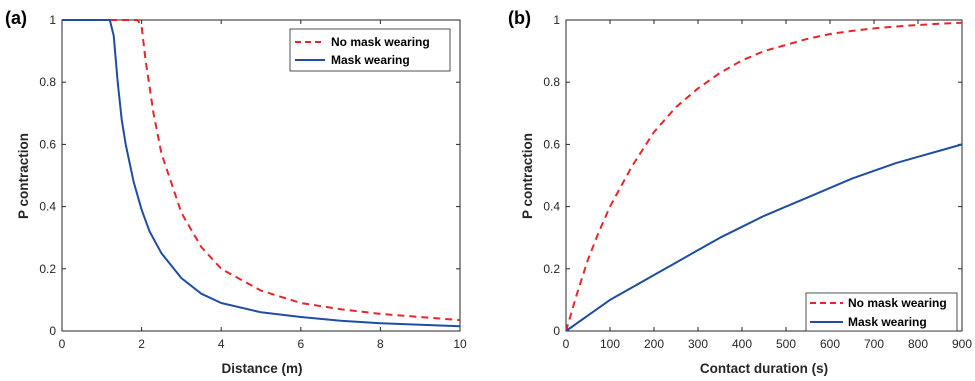 The width and height of the screenshot is (975, 381). Describe the element at coordinates (460, 344) in the screenshot. I see `x-tick-label: 10` at that location.